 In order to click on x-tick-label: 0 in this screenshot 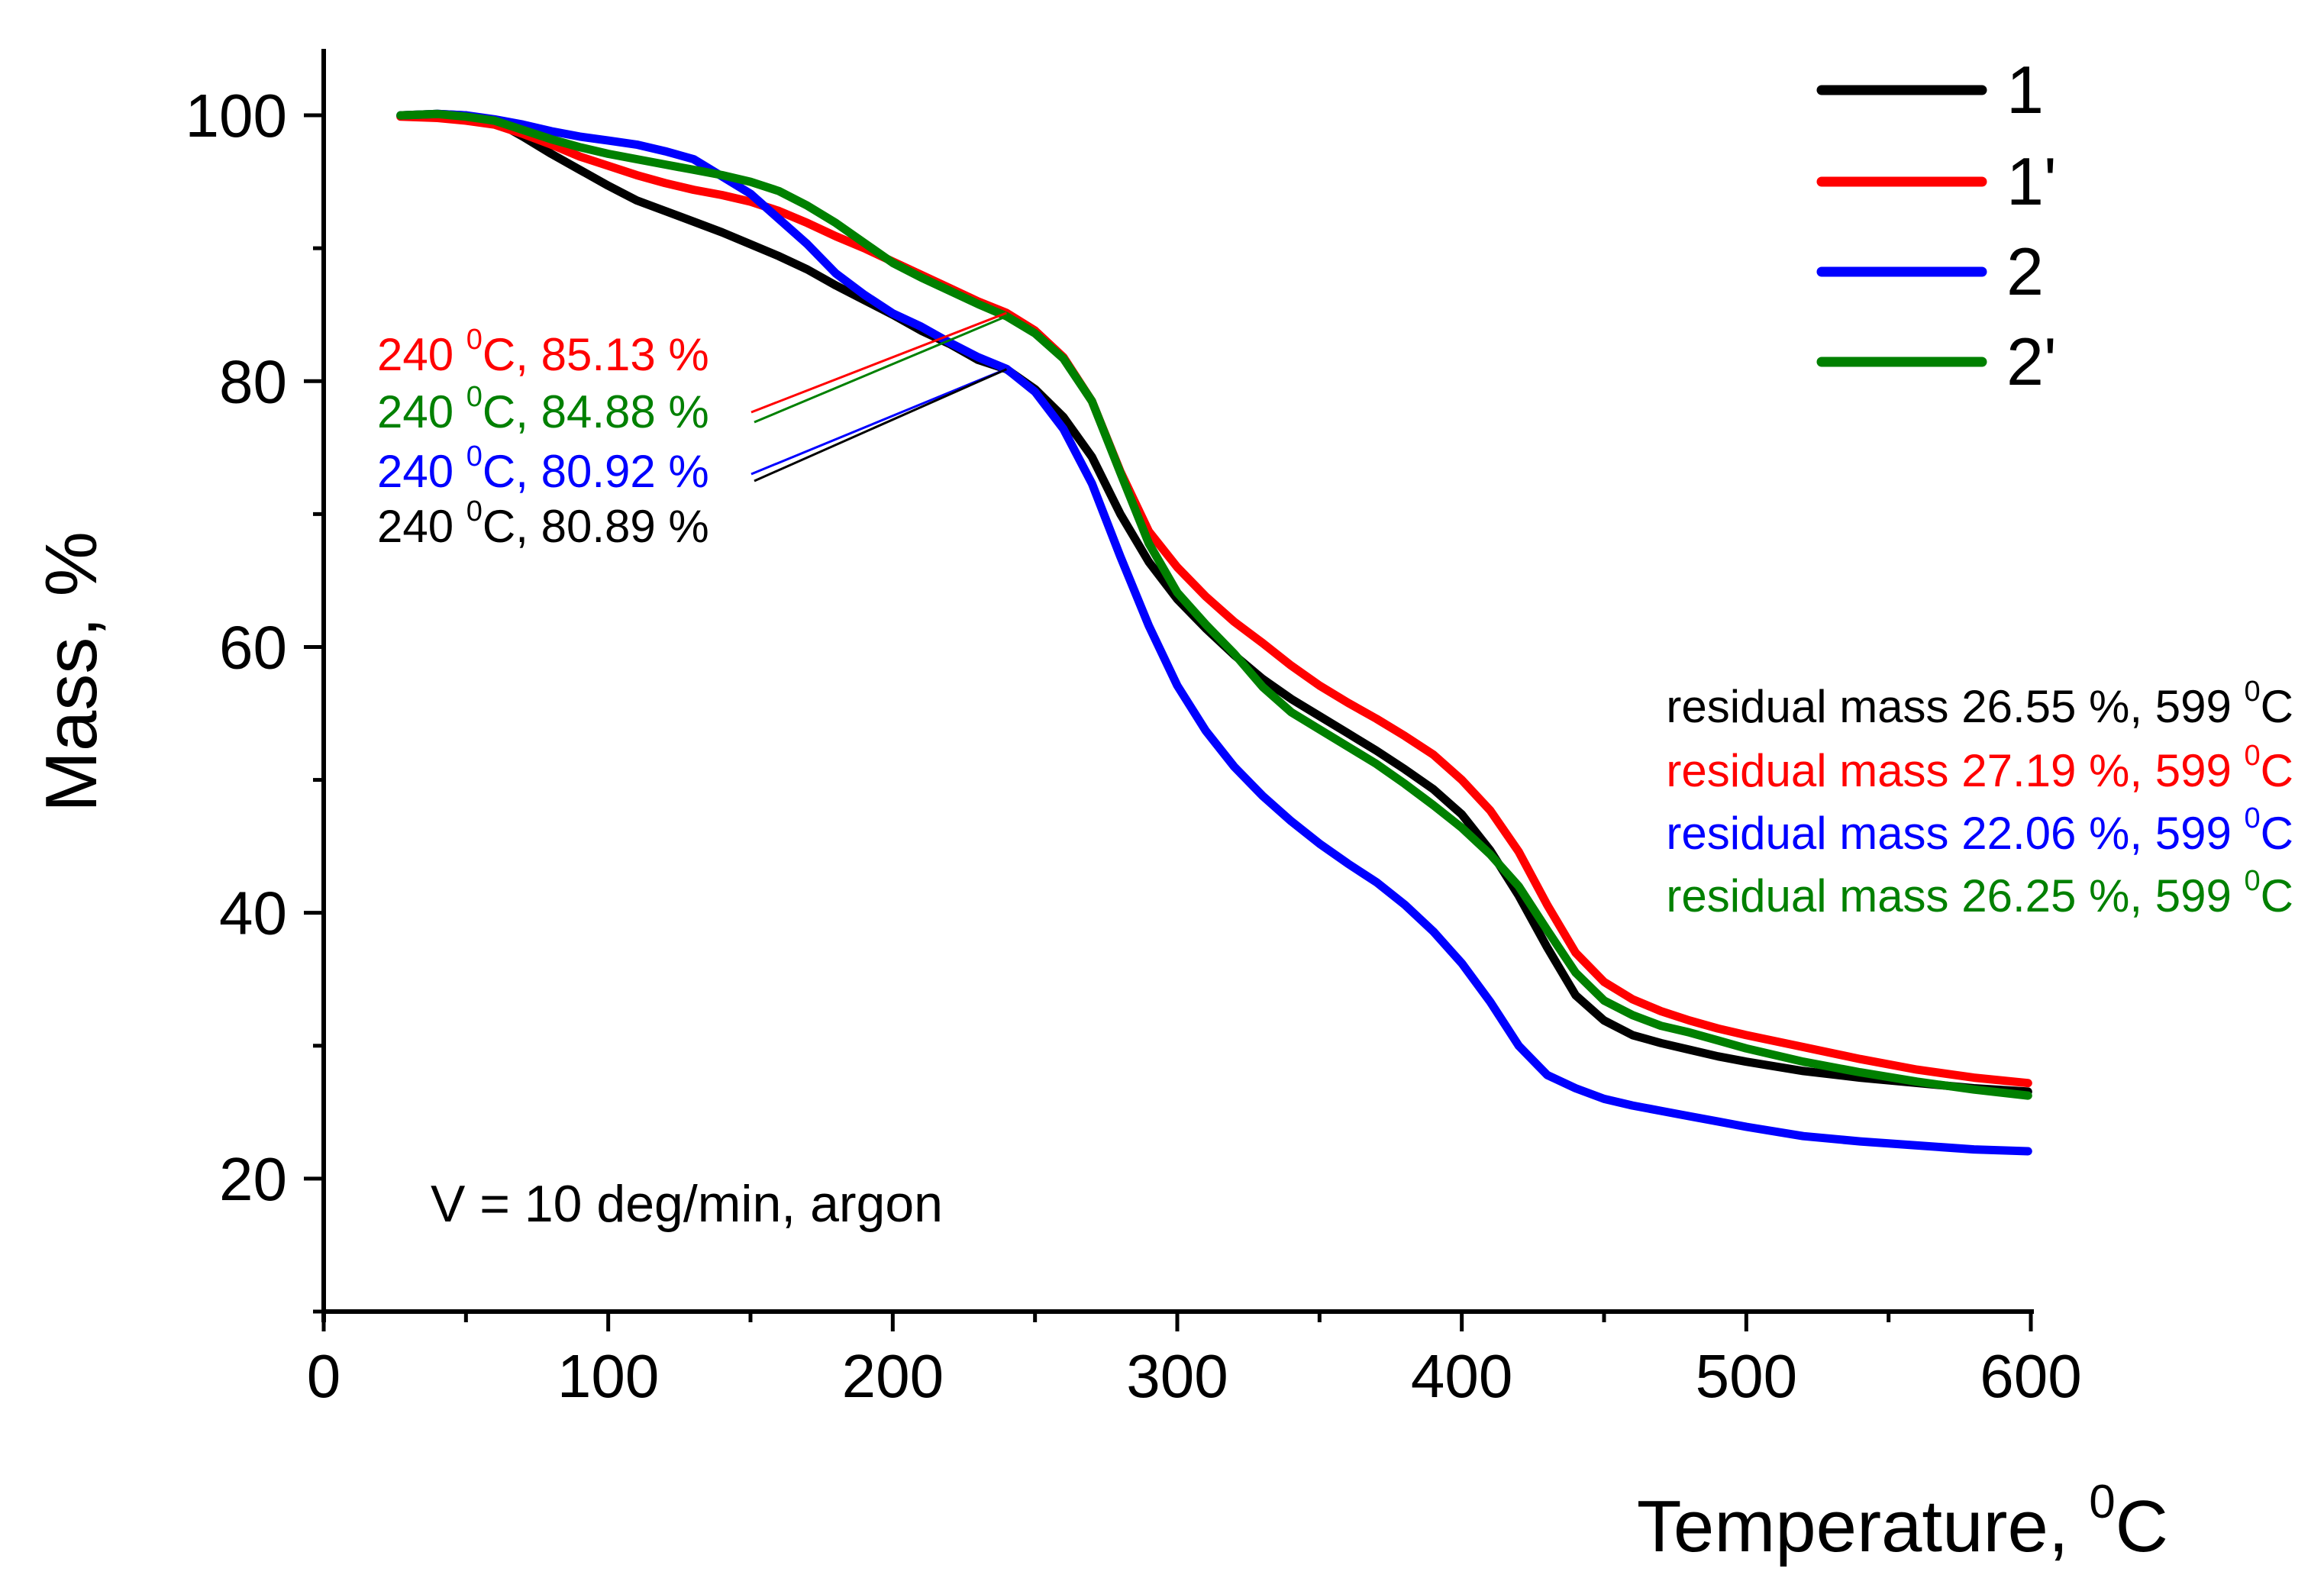, I will do `click(324, 1376)`.